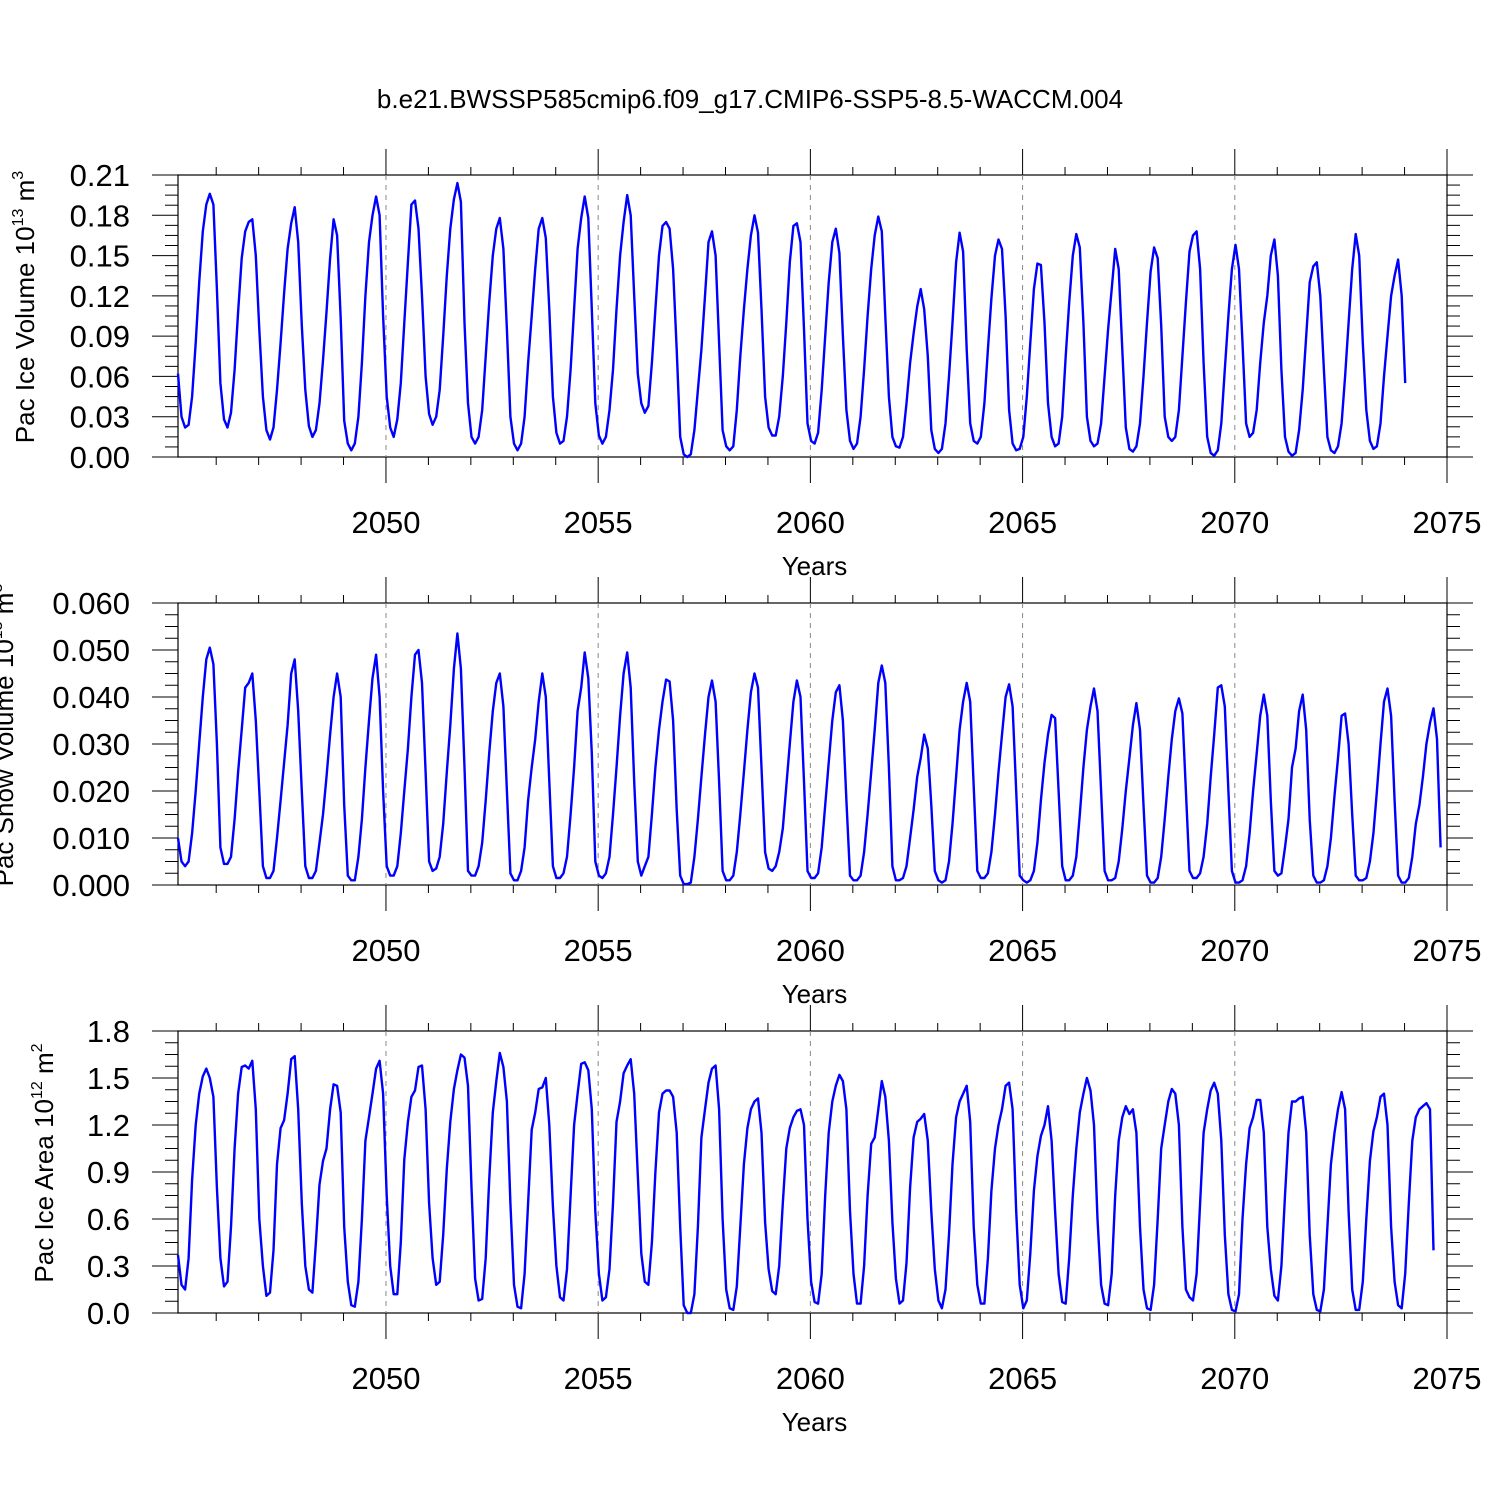 The width and height of the screenshot is (1500, 1500). Describe the element at coordinates (108, 1031) in the screenshot. I see `y-tick-label: 1.8` at that location.